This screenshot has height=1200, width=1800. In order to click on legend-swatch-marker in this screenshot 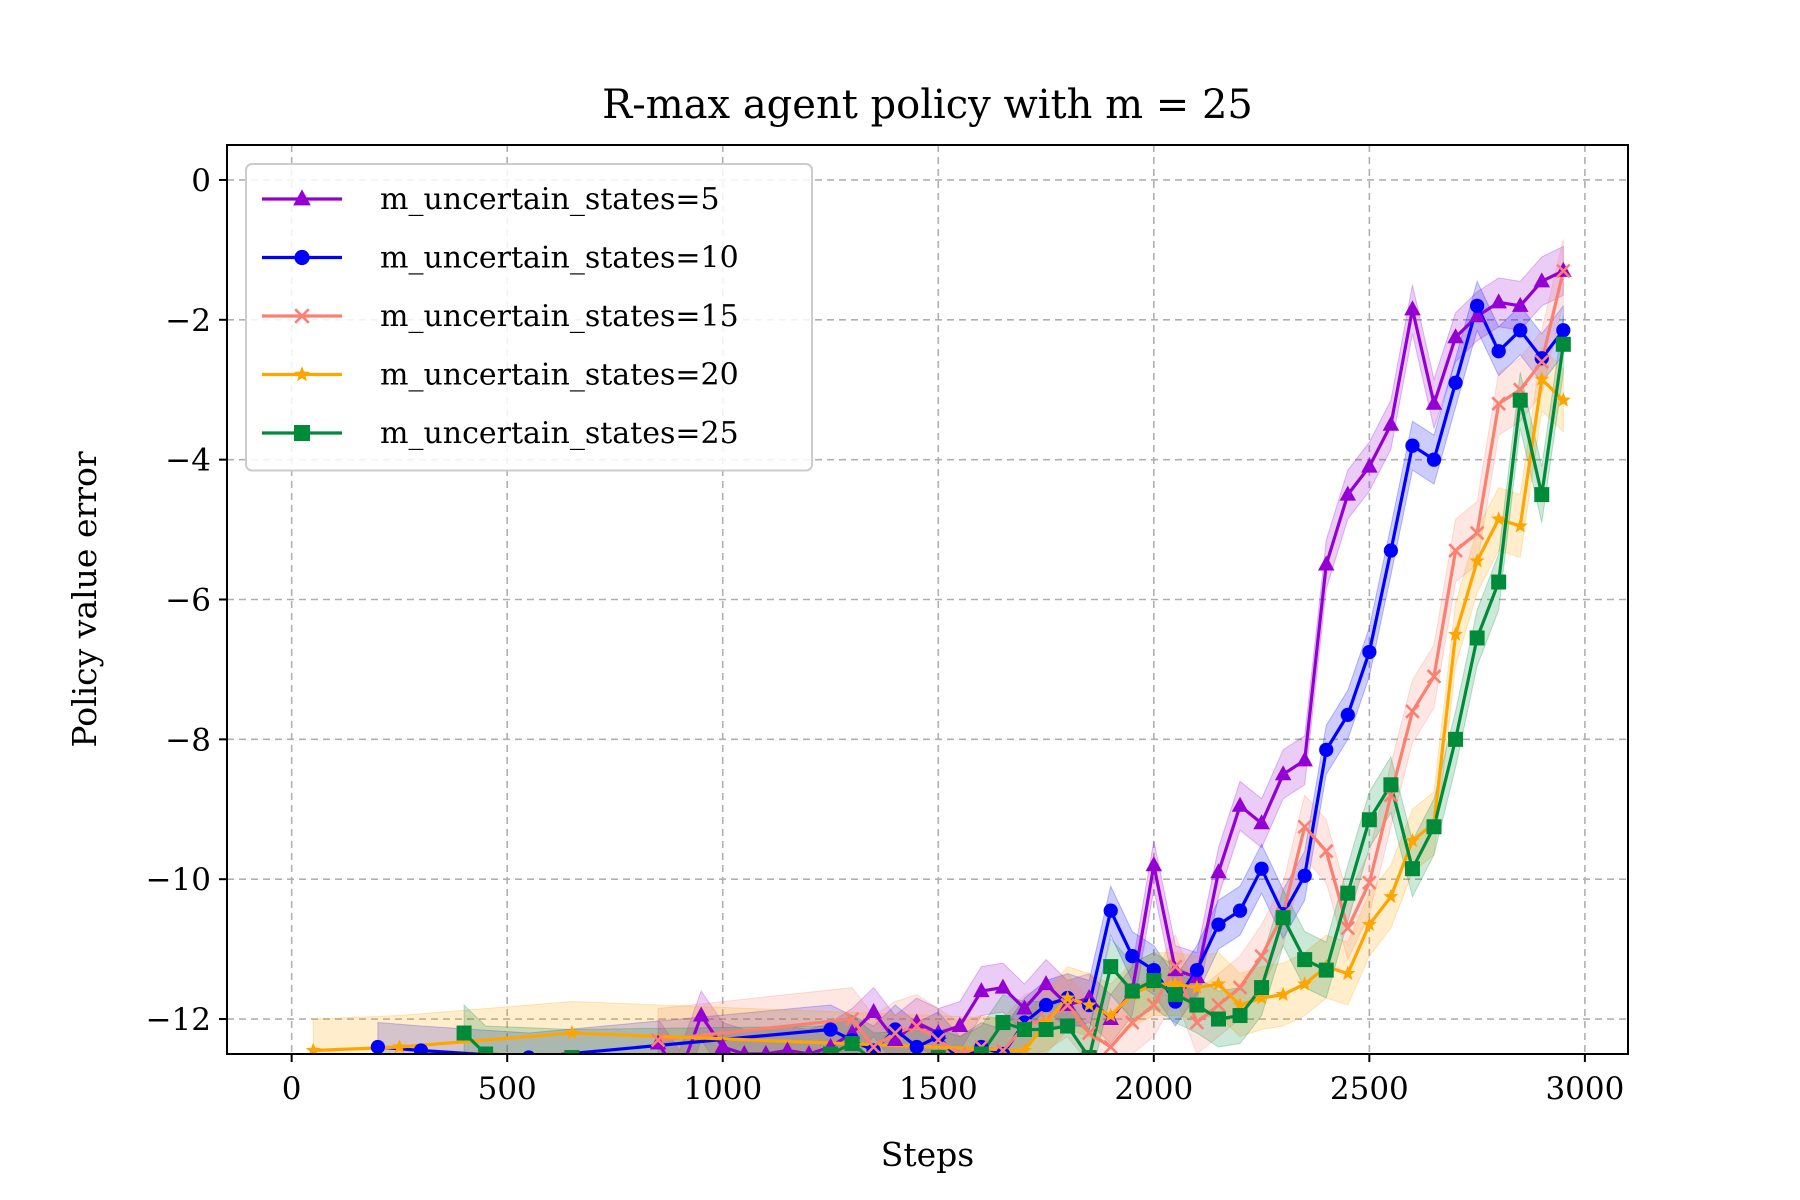, I will do `click(302, 433)`.